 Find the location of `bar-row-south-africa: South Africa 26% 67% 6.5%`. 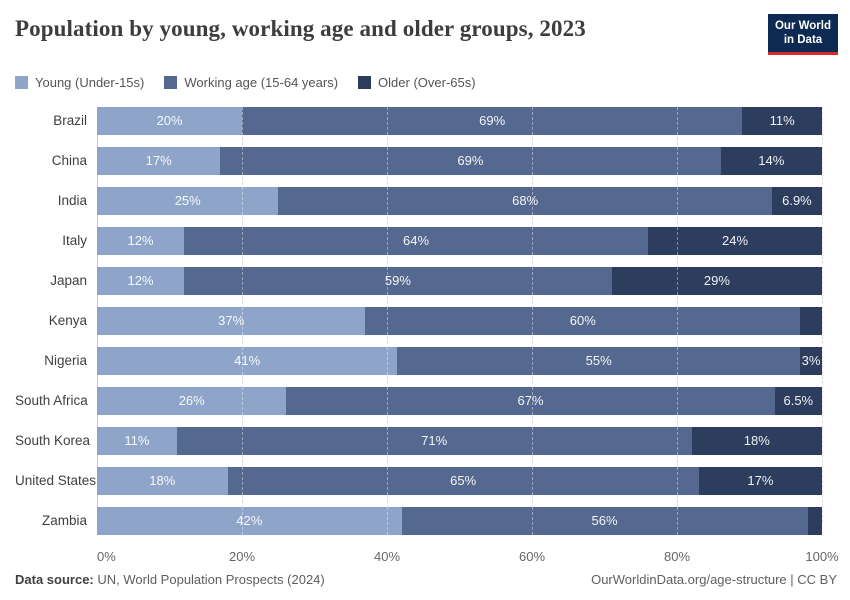

bar-row-south-africa: South Africa 26% 67% 6.5% is located at coordinates (432, 400).